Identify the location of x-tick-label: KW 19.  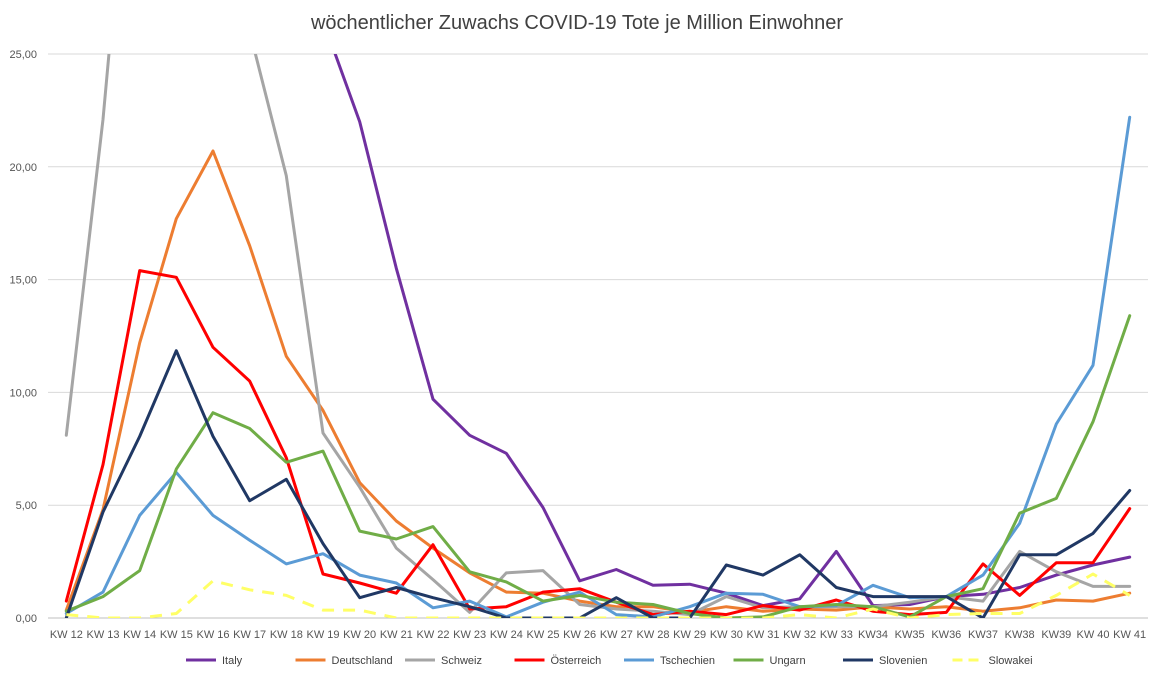
(322, 635).